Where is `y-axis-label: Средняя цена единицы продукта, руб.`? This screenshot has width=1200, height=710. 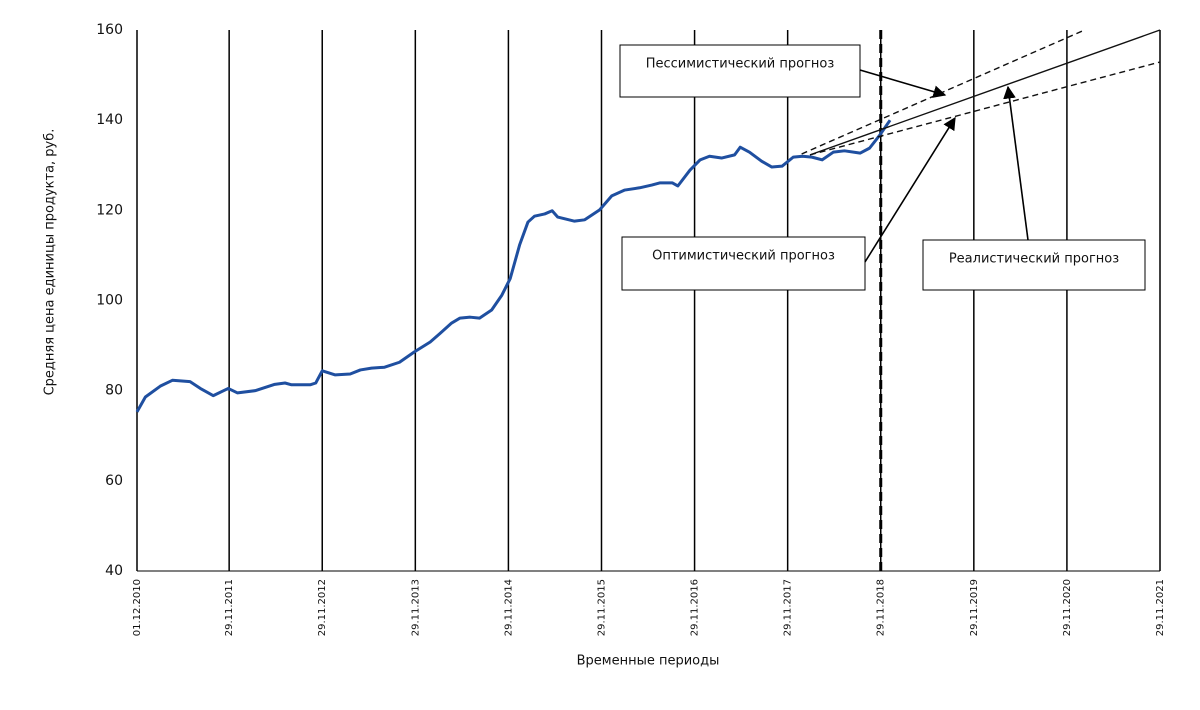 y-axis-label: Средняя цена единицы продукта, руб. is located at coordinates (50, 262).